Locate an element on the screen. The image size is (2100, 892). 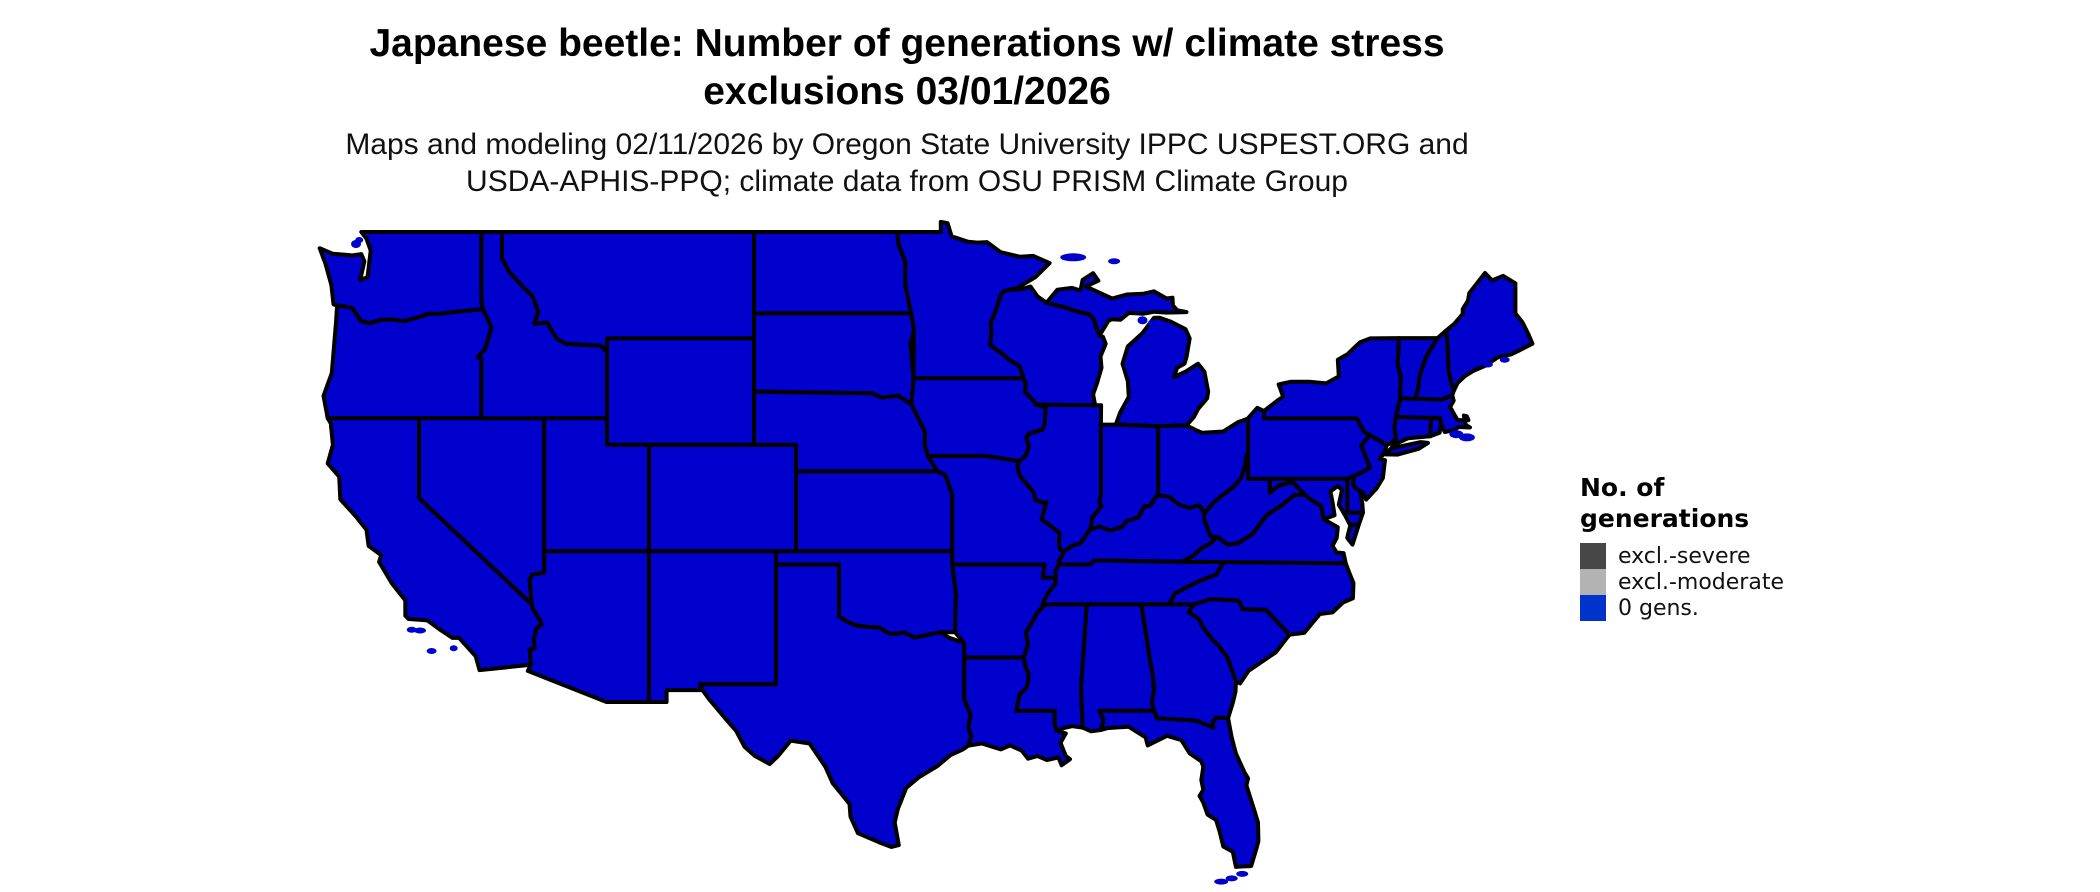
state-mississippi is located at coordinates (1051, 667).